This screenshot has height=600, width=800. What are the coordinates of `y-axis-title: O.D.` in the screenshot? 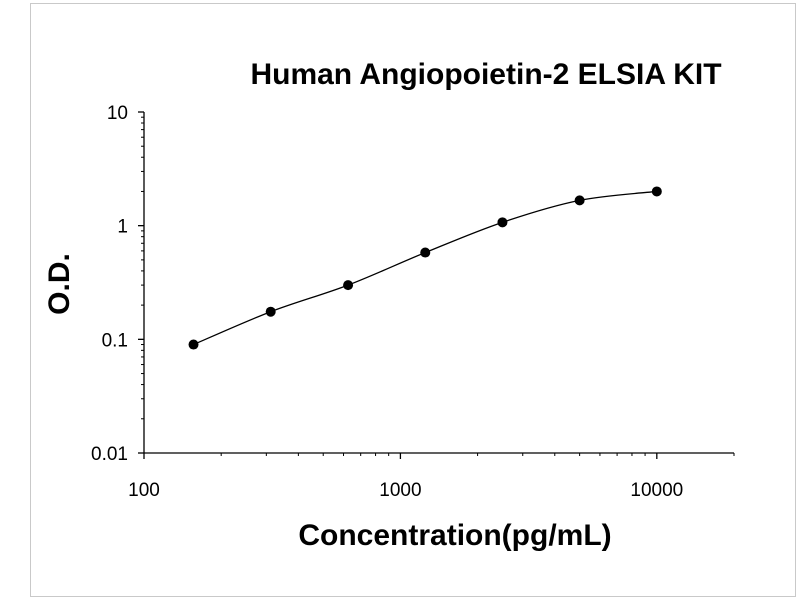 It's located at (59, 284).